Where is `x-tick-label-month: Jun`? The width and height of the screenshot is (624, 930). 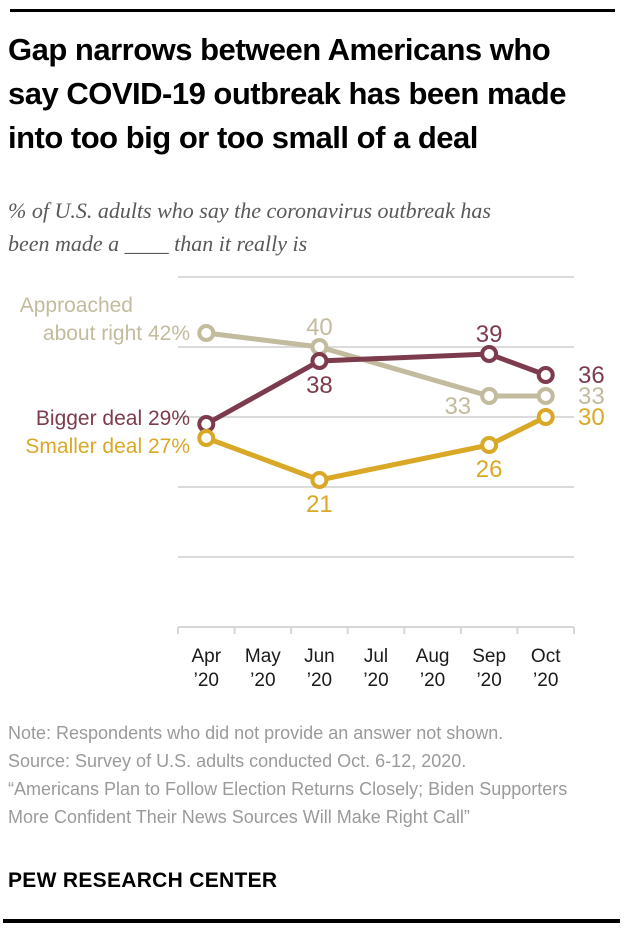 x-tick-label-month: Jun is located at coordinates (319, 656).